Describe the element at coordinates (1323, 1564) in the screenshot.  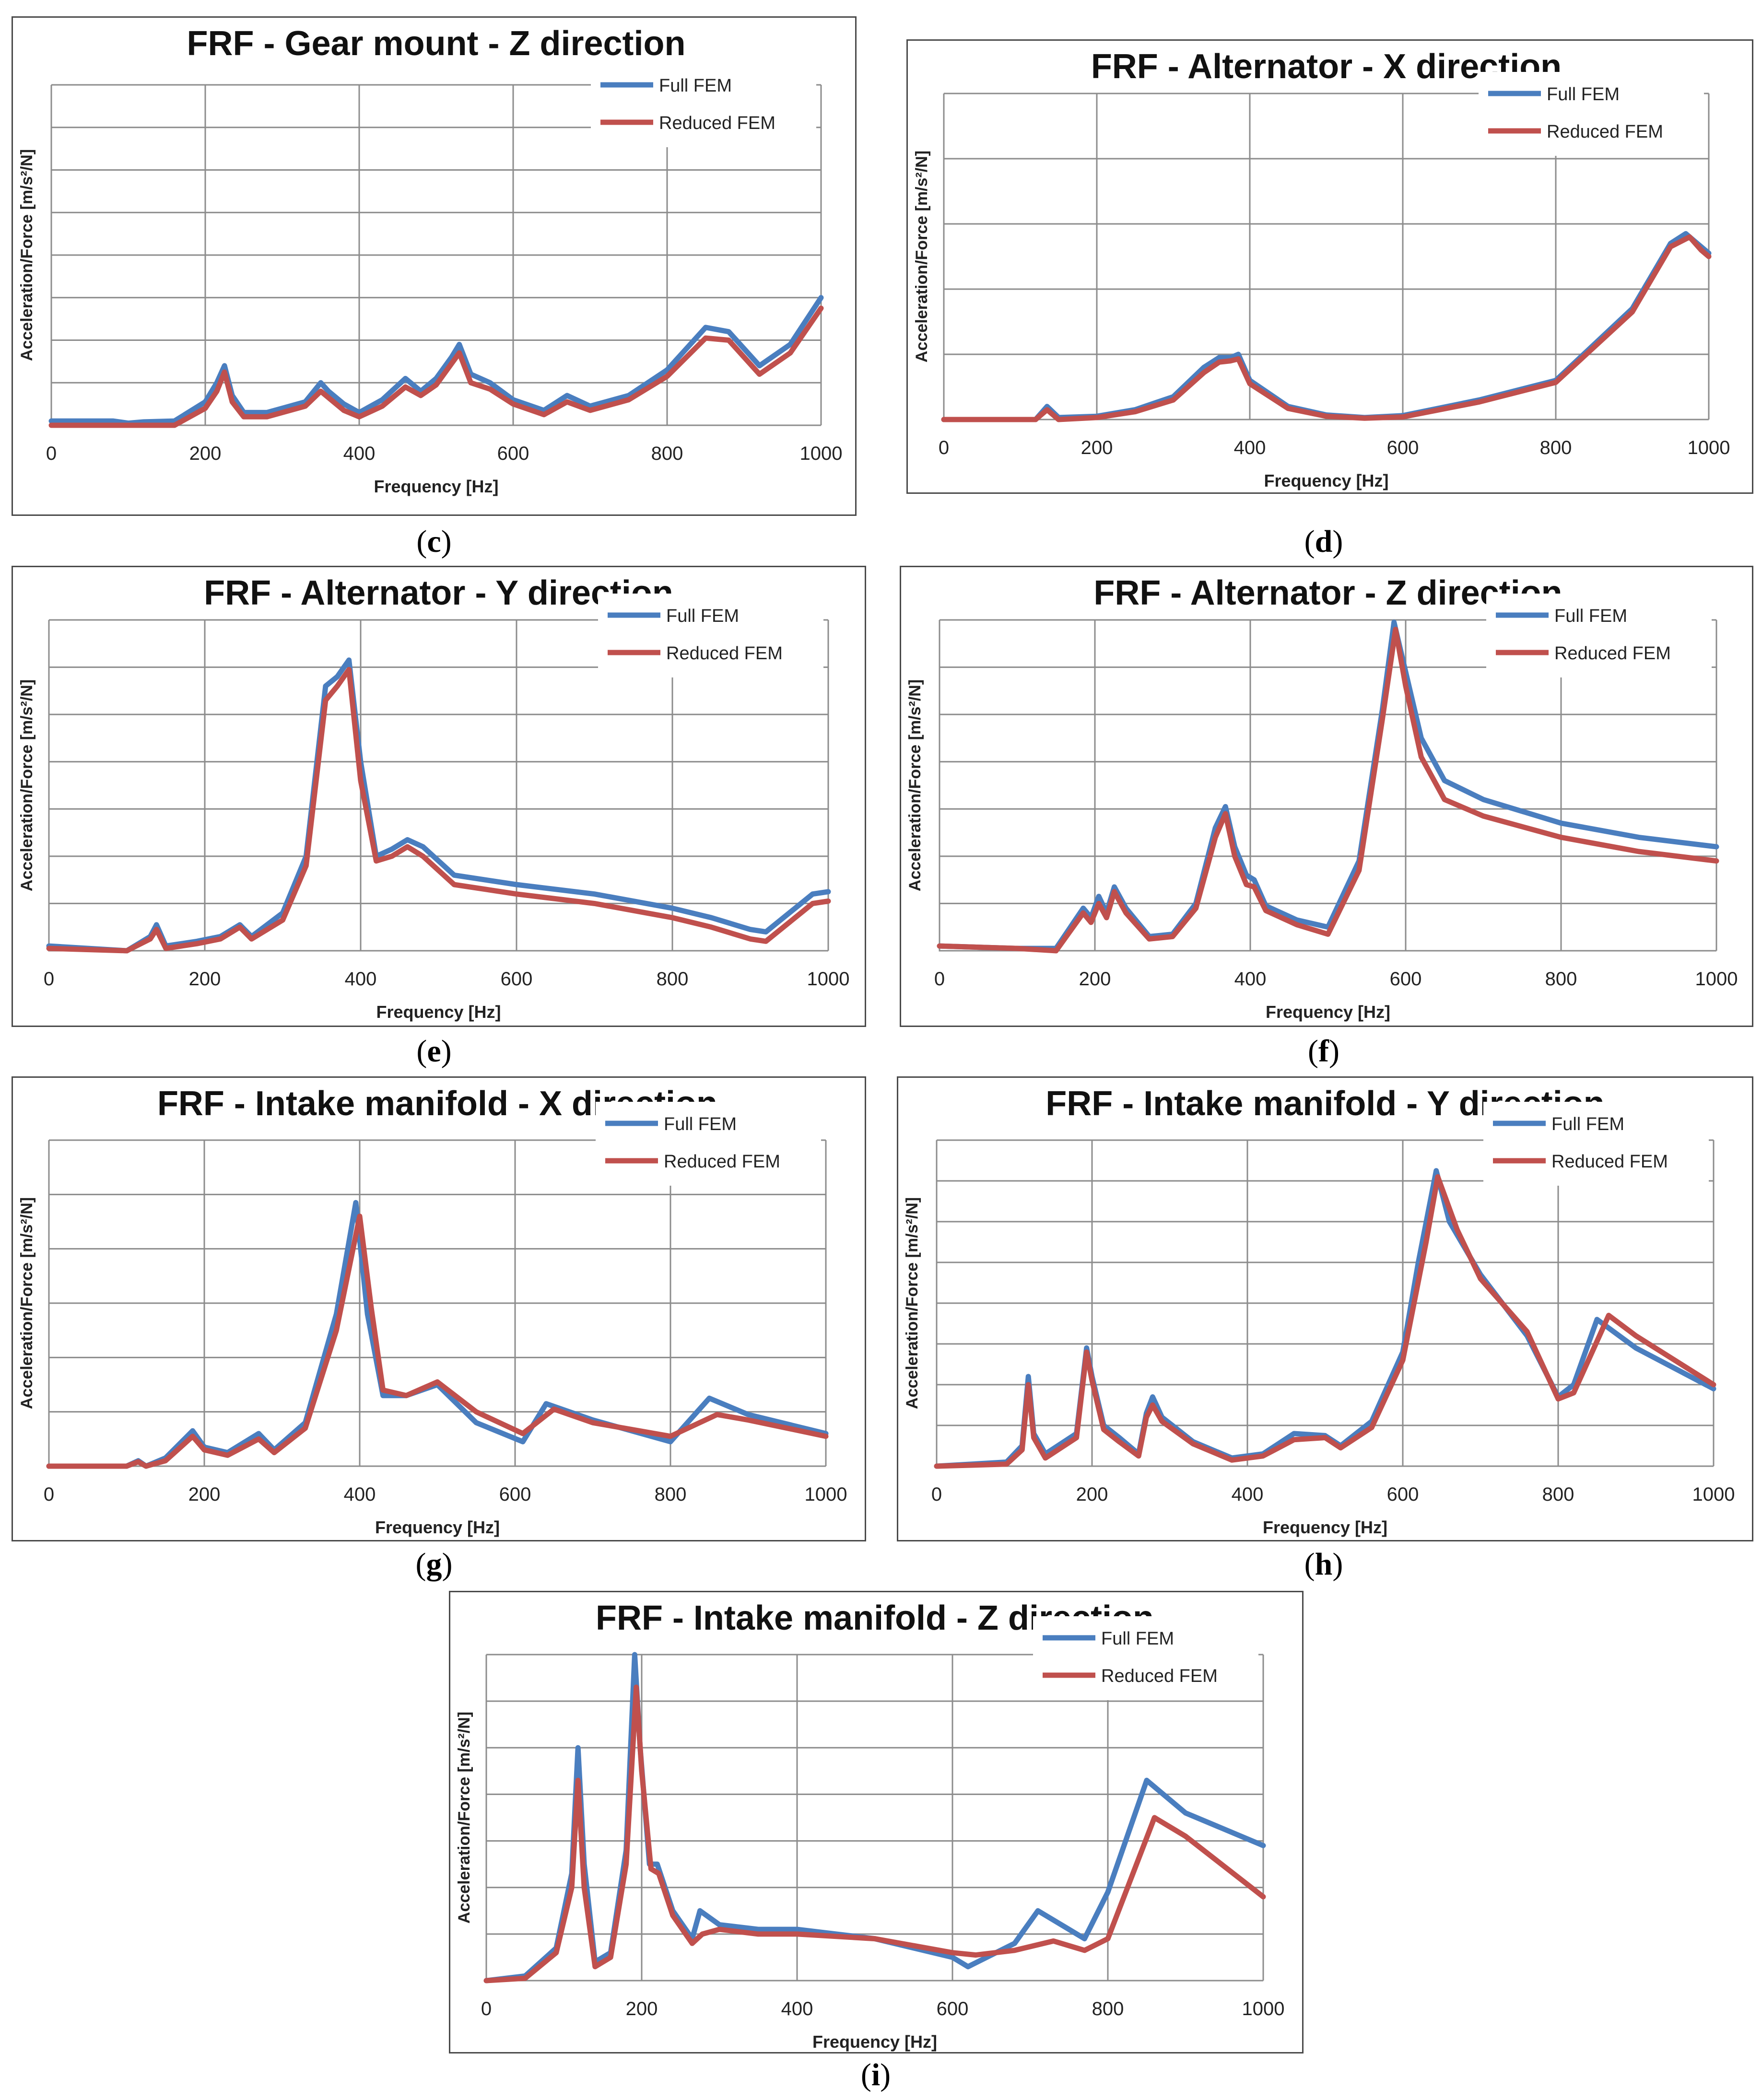
I see `caption-h: (h)` at that location.